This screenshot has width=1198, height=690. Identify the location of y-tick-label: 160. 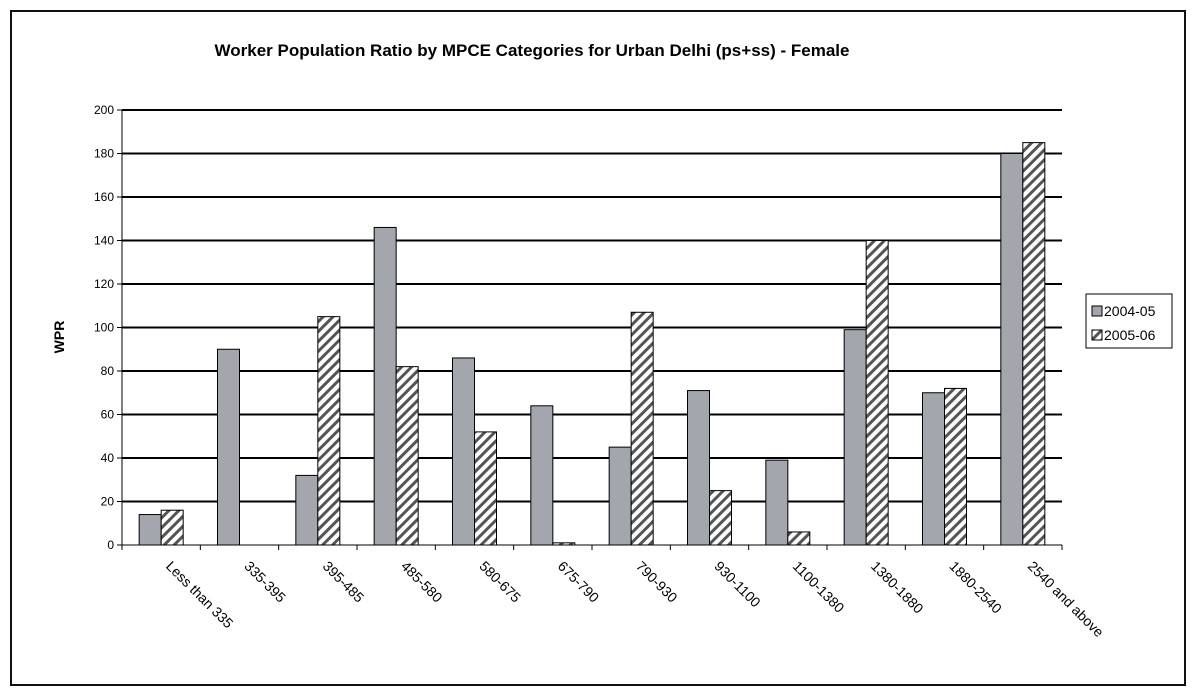
(104, 197).